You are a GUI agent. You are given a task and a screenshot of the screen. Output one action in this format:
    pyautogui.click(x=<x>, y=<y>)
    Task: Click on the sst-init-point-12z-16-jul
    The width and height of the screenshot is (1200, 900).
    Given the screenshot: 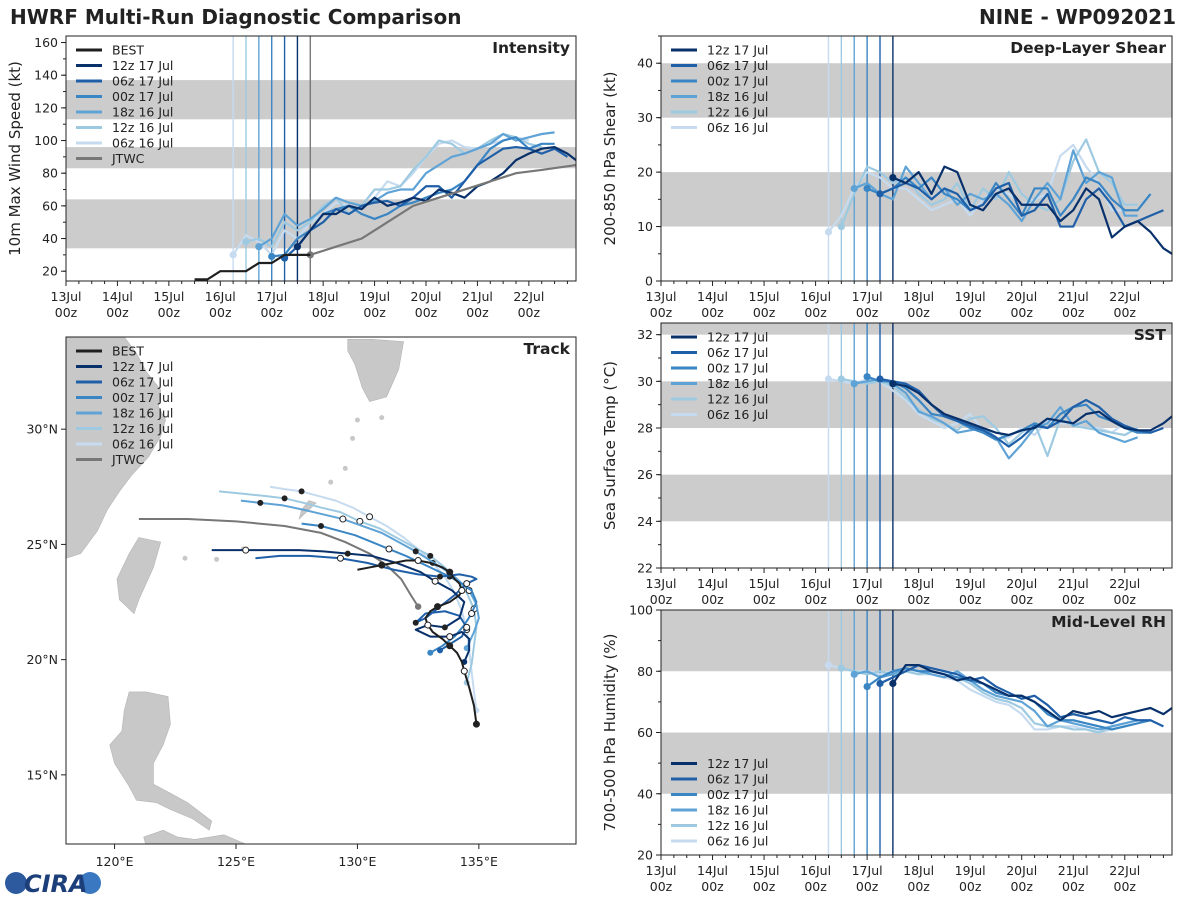 What is the action you would take?
    pyautogui.click(x=841, y=379)
    